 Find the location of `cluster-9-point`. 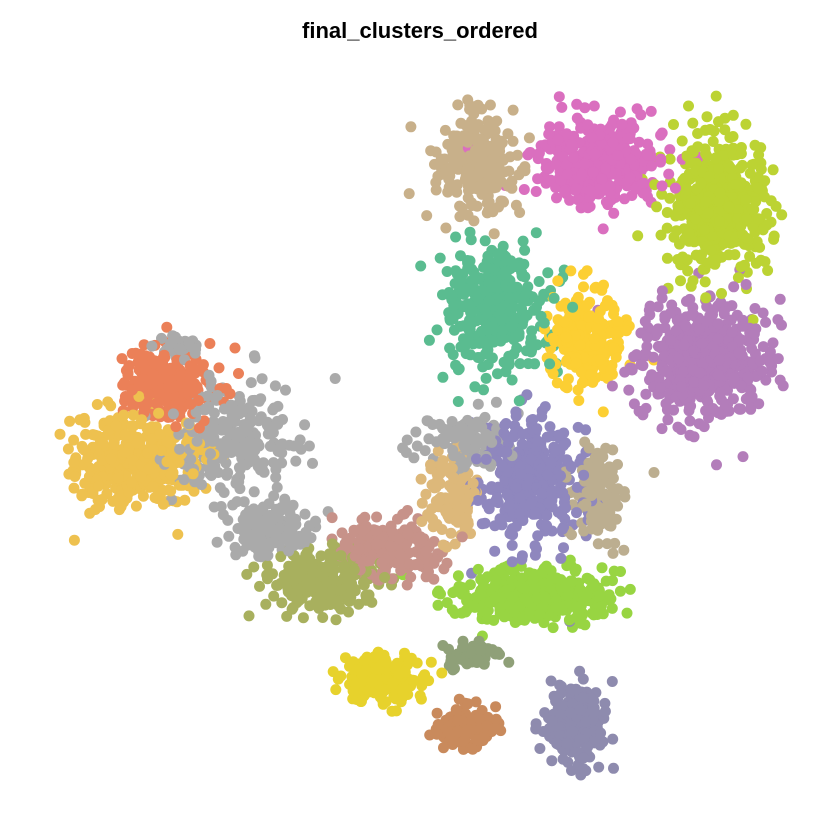

cluster-9-point is located at coordinates (426, 551).